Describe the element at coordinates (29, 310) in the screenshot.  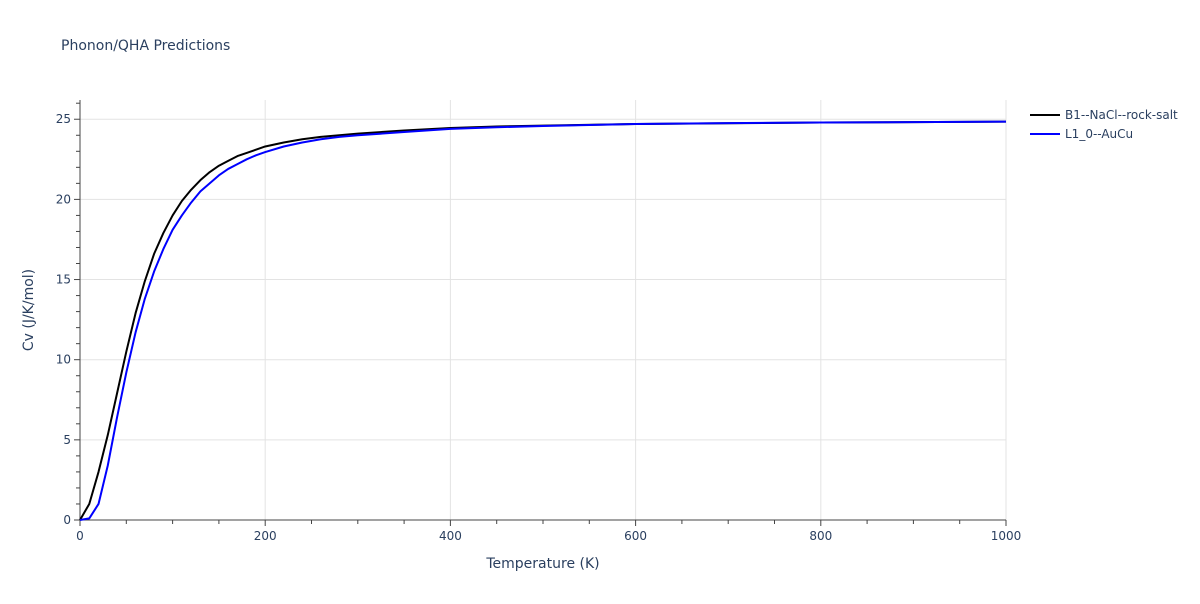
I see `y-axis-title: Cv (J/K/mol)` at that location.